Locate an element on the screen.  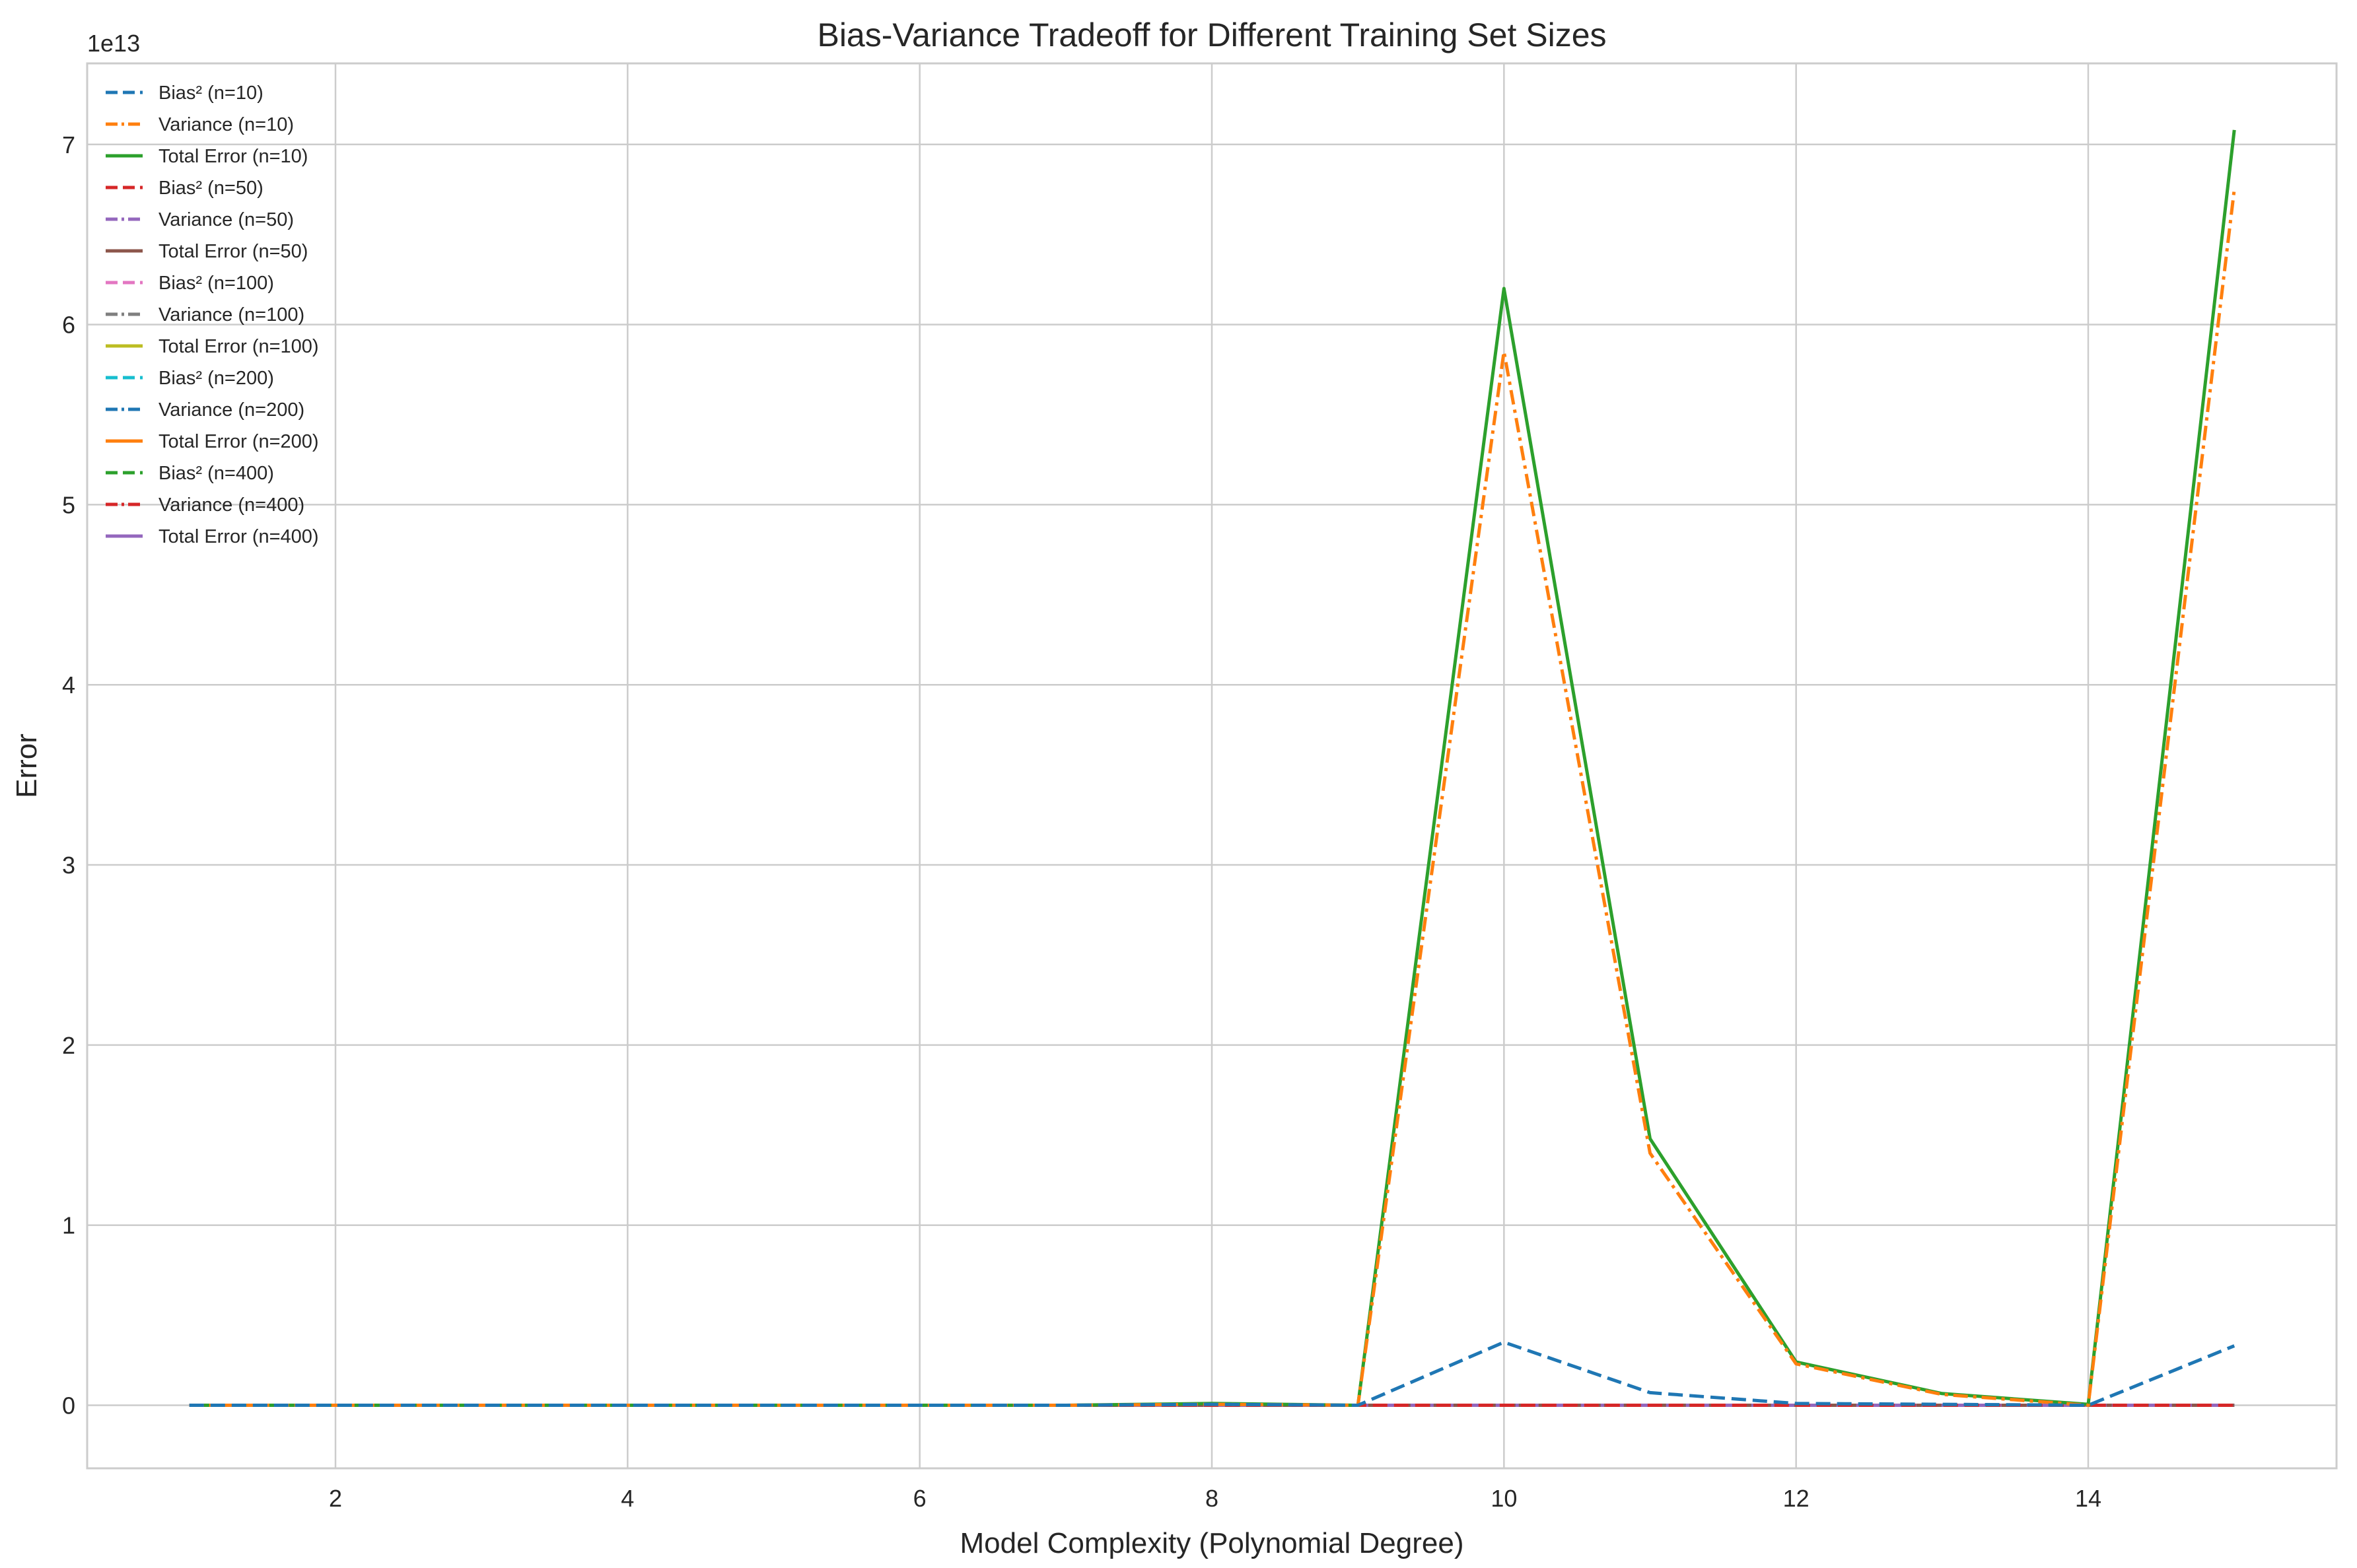
x-tick-label: 2 is located at coordinates (335, 1499).